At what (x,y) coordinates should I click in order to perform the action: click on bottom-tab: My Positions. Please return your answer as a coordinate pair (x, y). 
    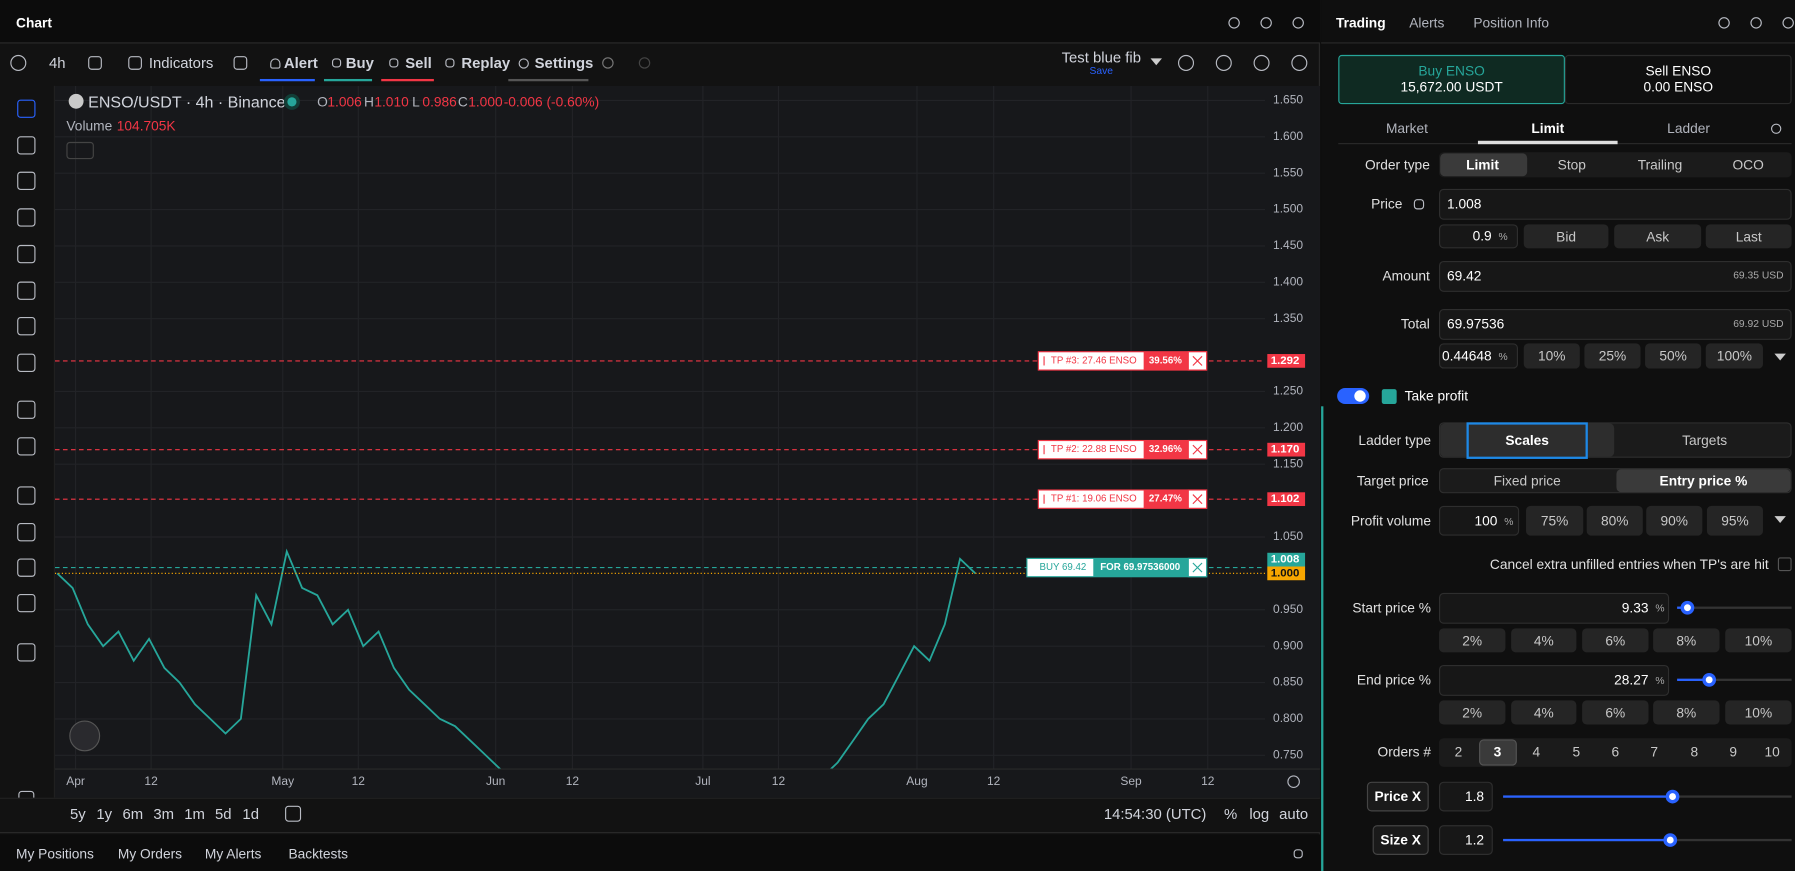
    Looking at the image, I should click on (55, 853).